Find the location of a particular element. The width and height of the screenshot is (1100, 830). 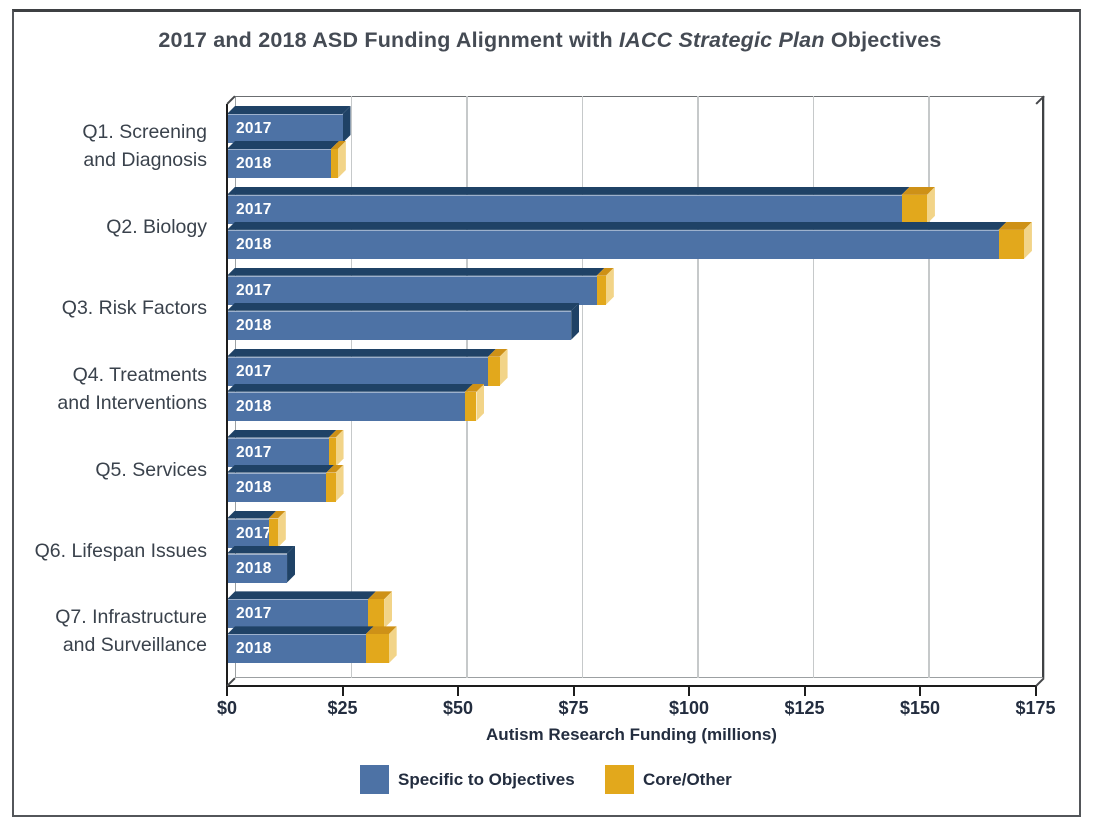

chart-title-prefix: 2017 and 2018 ASD Funding Alignment with is located at coordinates (388, 40).